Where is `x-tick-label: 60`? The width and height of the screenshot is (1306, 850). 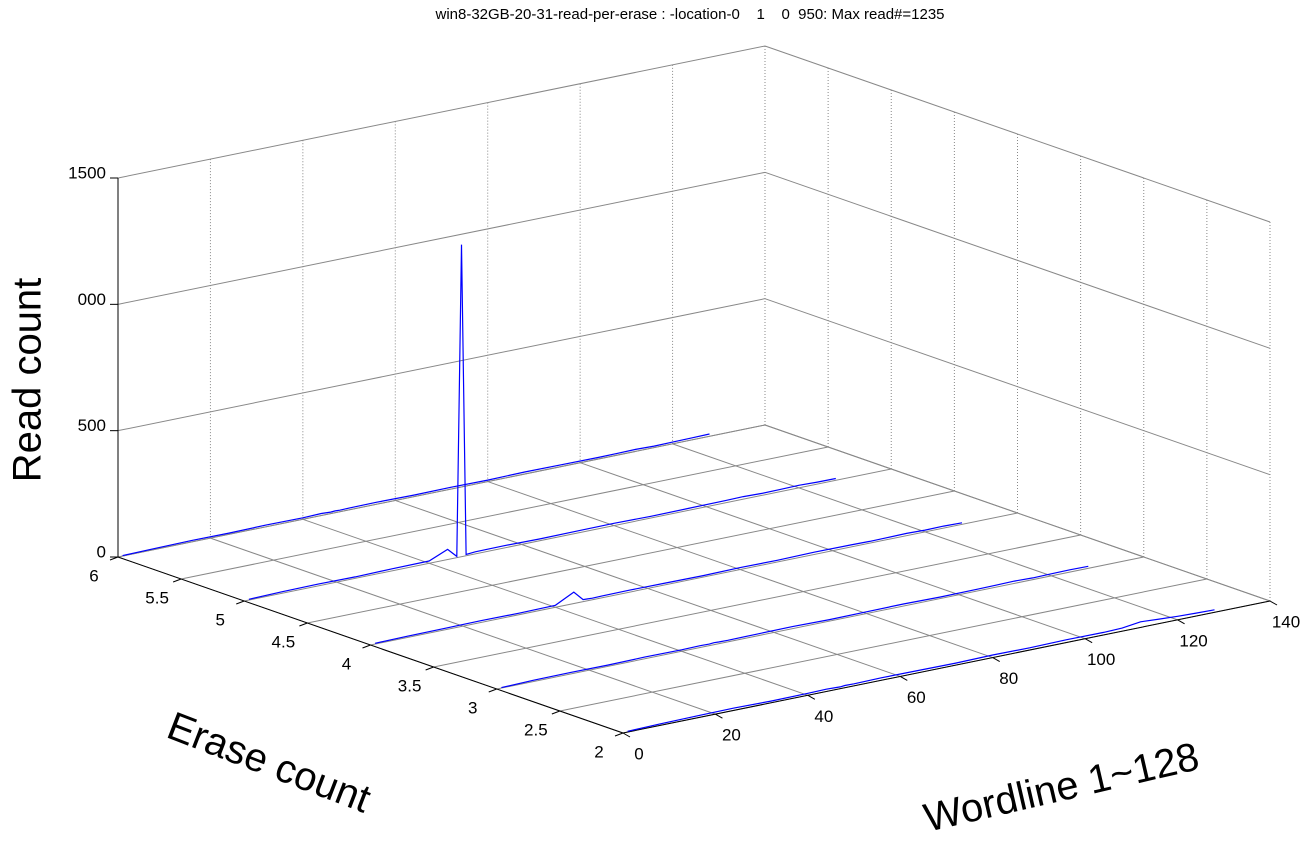
x-tick-label: 60 is located at coordinates (916, 697).